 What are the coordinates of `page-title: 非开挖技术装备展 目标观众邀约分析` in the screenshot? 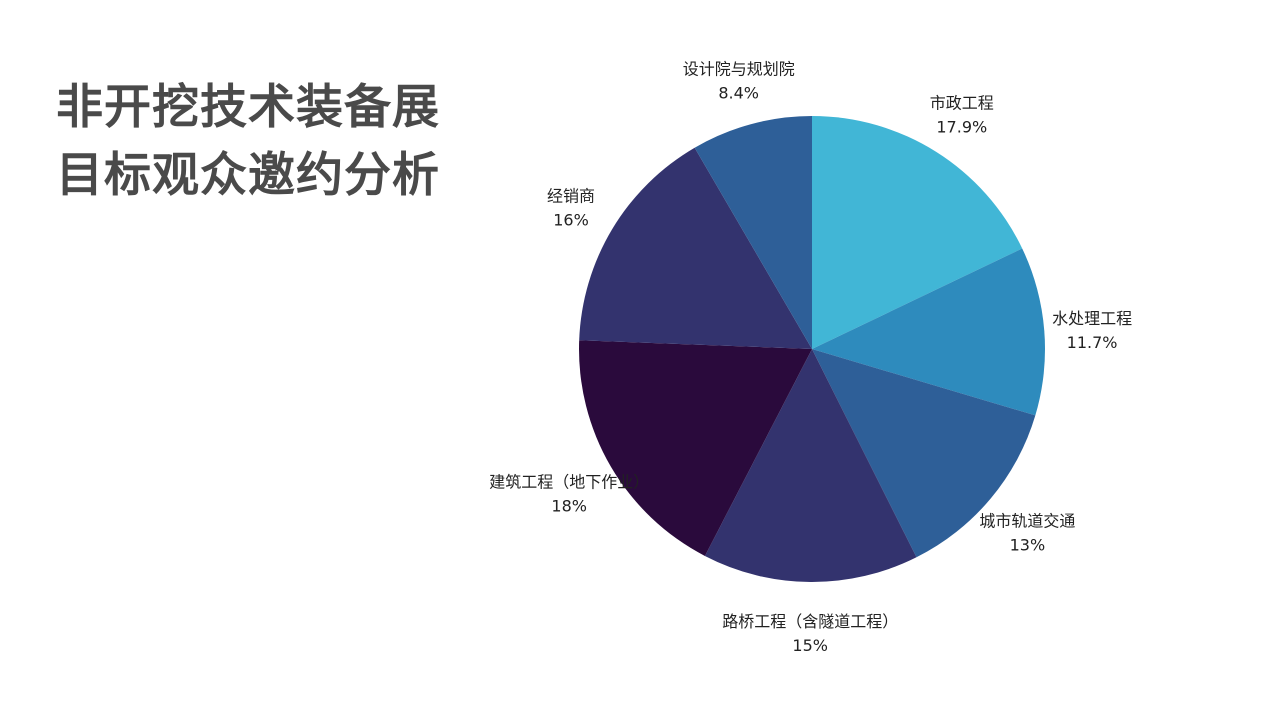 It's located at (248, 142).